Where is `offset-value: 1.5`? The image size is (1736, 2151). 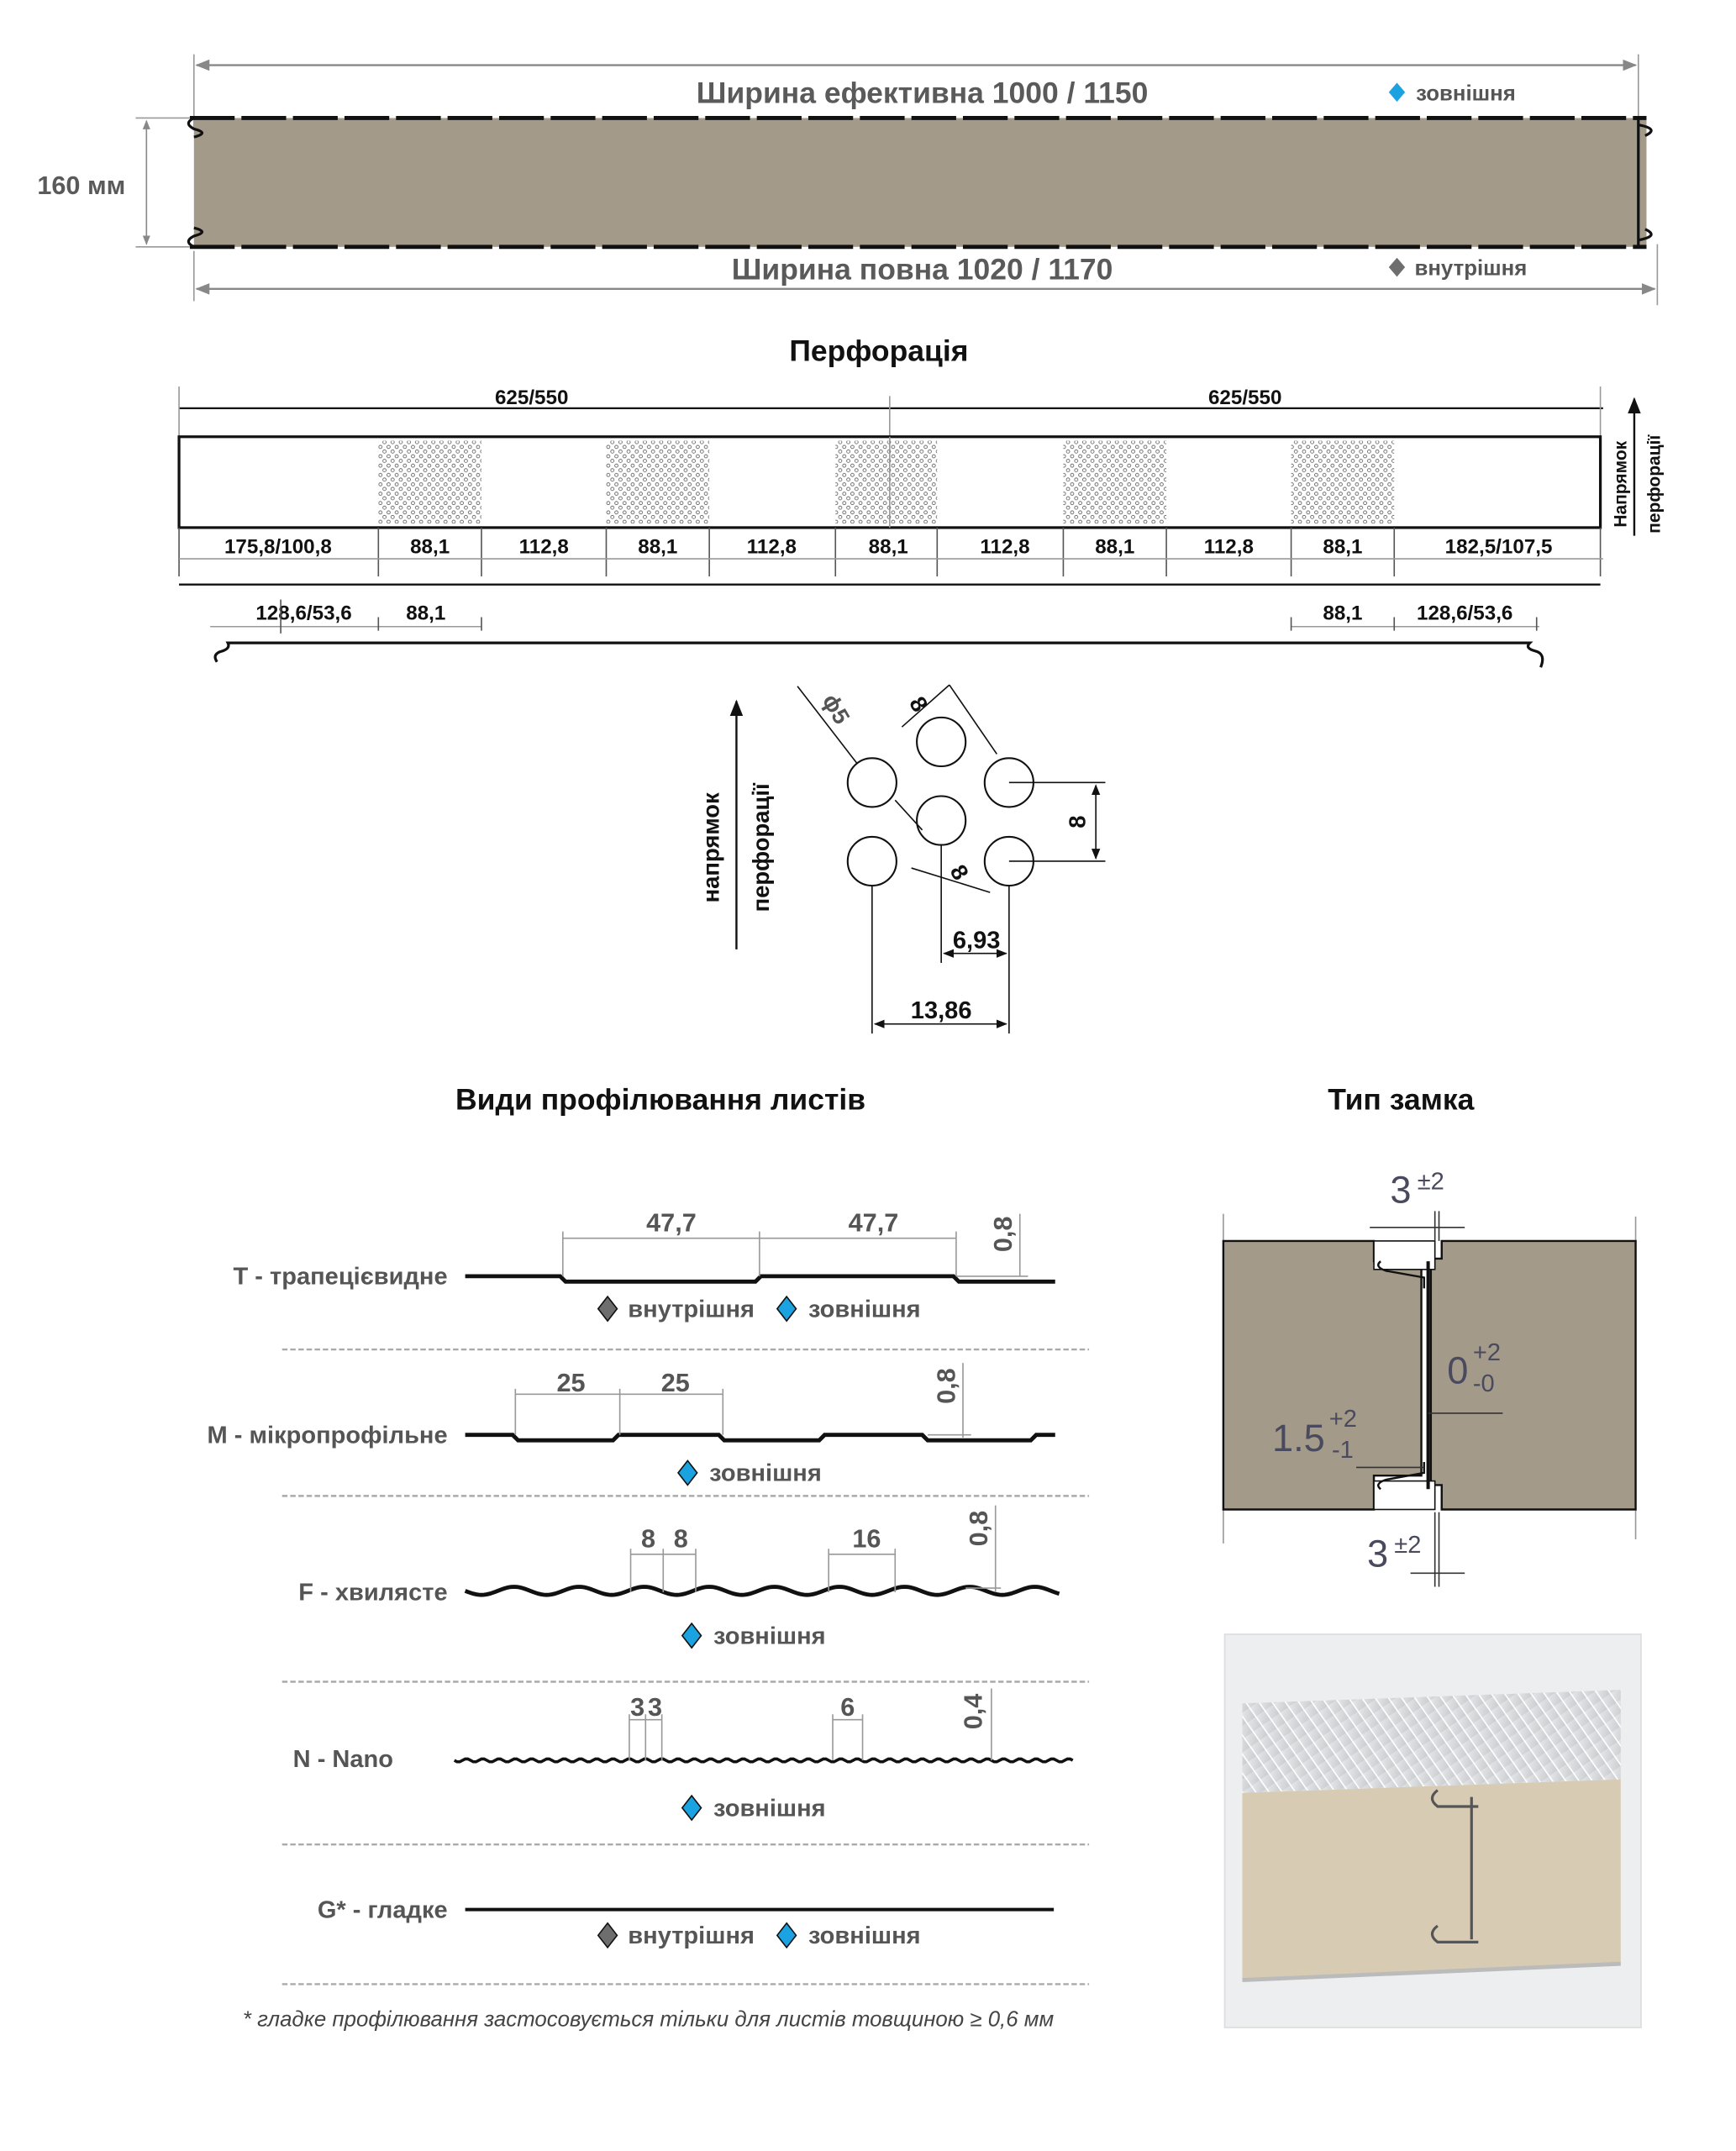 offset-value: 1.5 is located at coordinates (1298, 1438).